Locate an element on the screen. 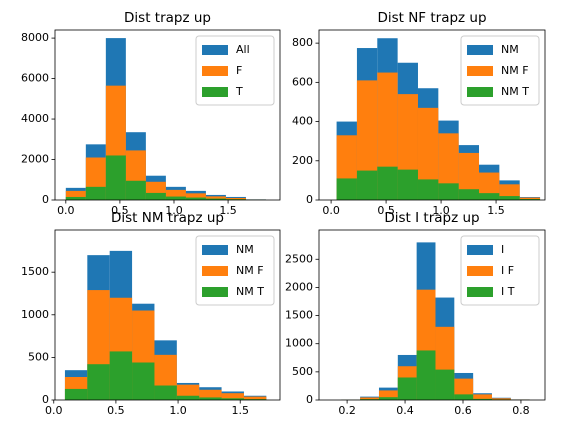 The image size is (561, 433). x-tick-label: 0.8 is located at coordinates (521, 410).